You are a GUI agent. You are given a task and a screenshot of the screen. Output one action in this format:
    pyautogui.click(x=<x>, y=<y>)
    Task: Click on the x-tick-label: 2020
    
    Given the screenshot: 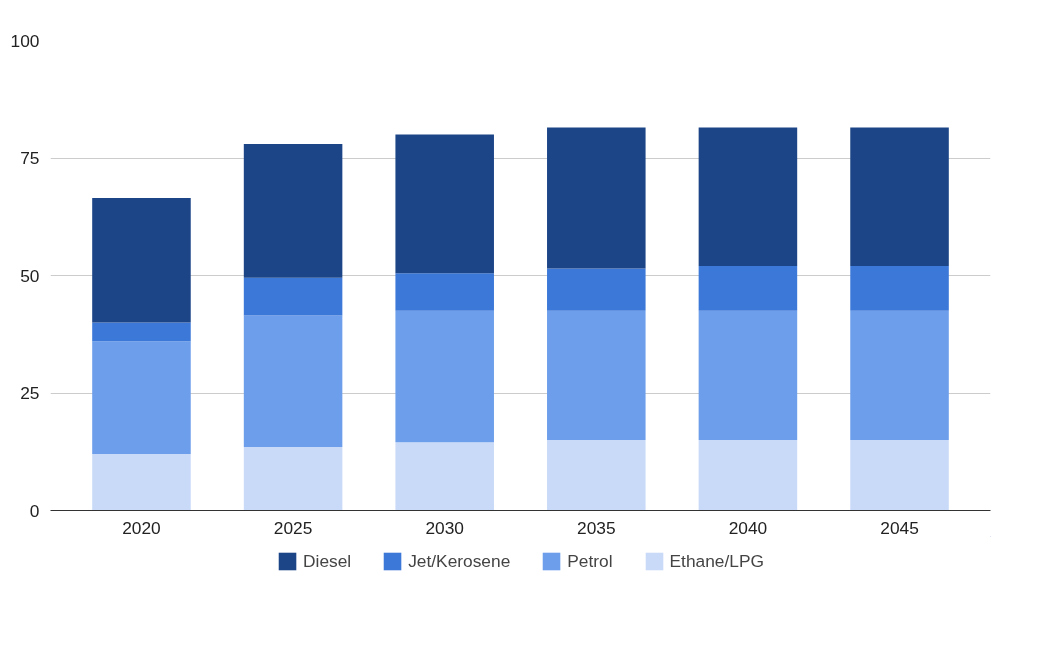 What is the action you would take?
    pyautogui.click(x=141, y=527)
    